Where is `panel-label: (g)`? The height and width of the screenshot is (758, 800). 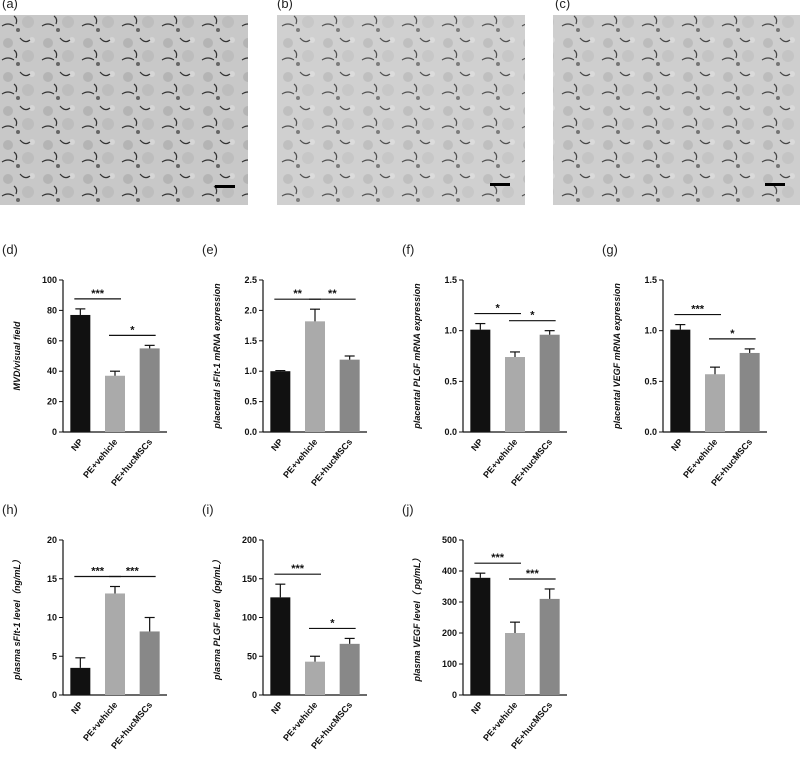 panel-label: (g) is located at coordinates (610, 249).